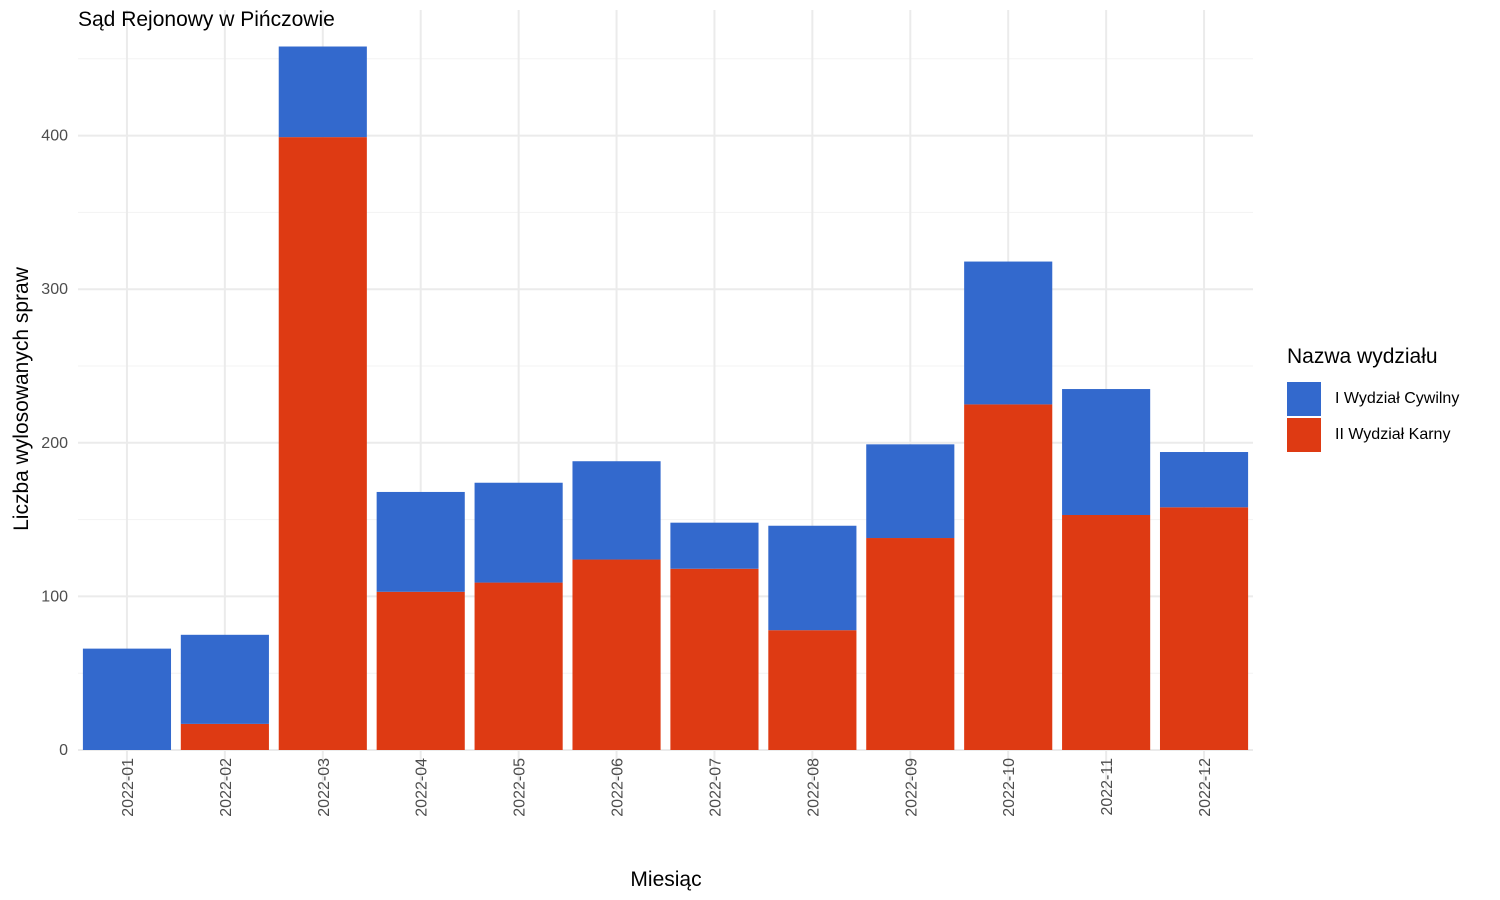 The width and height of the screenshot is (1500, 900). What do you see at coordinates (226, 787) in the screenshot?
I see `x-tick-label: 2022-02` at bounding box center [226, 787].